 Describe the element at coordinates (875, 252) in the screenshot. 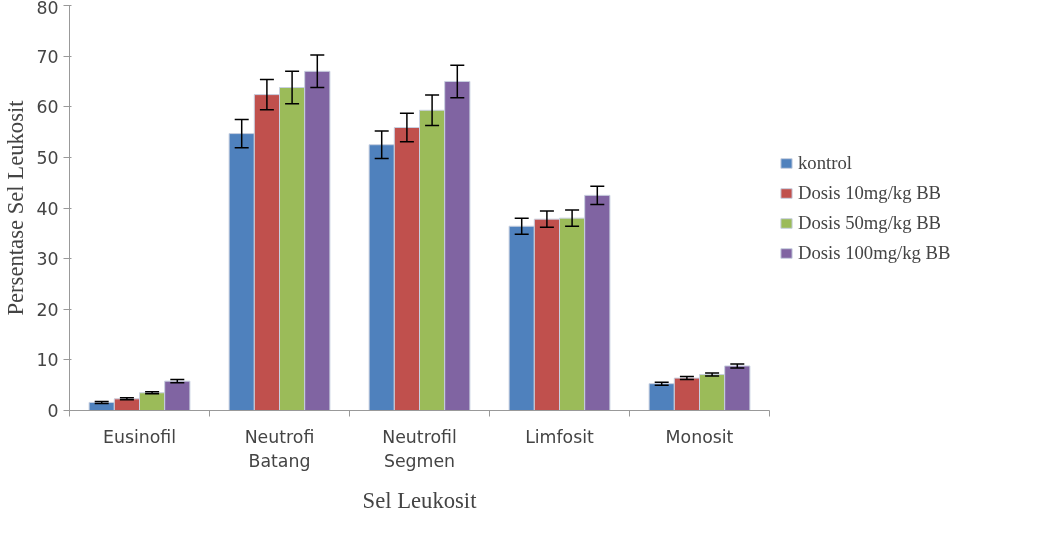

I see `legend-label: Dosis 100mg/kg BB` at that location.